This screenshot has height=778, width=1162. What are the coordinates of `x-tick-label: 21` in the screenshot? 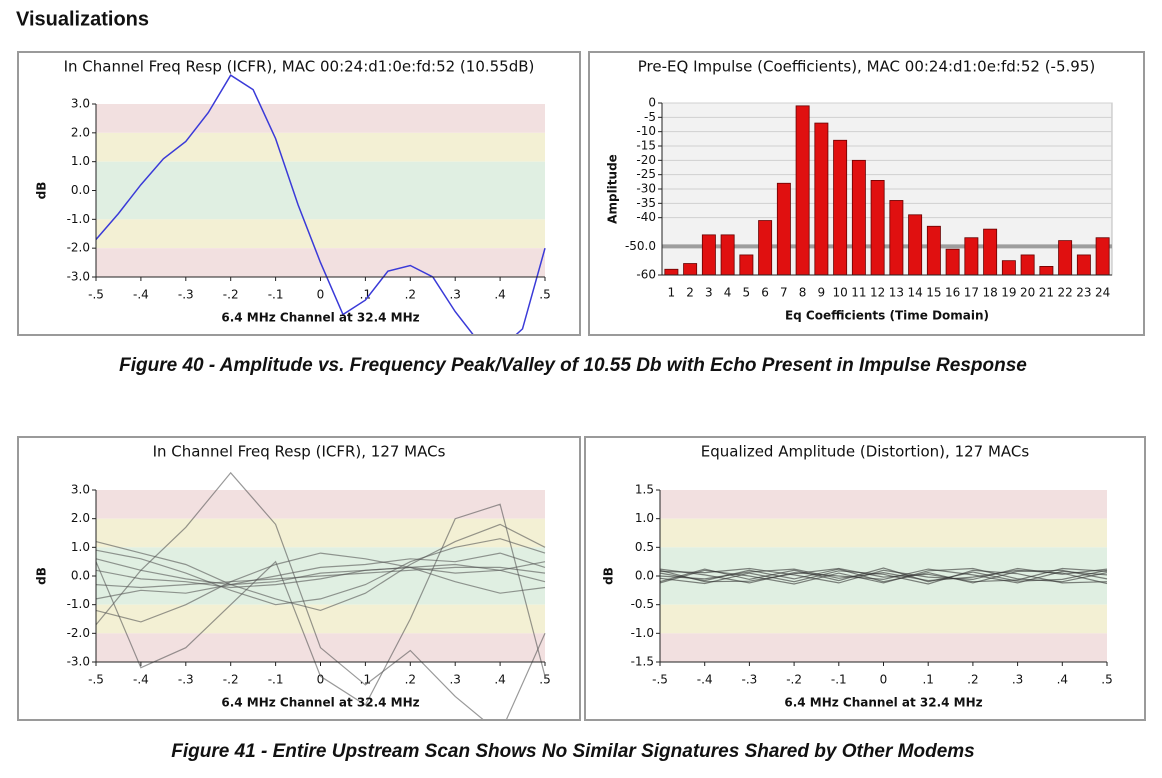 It's located at (1046, 293).